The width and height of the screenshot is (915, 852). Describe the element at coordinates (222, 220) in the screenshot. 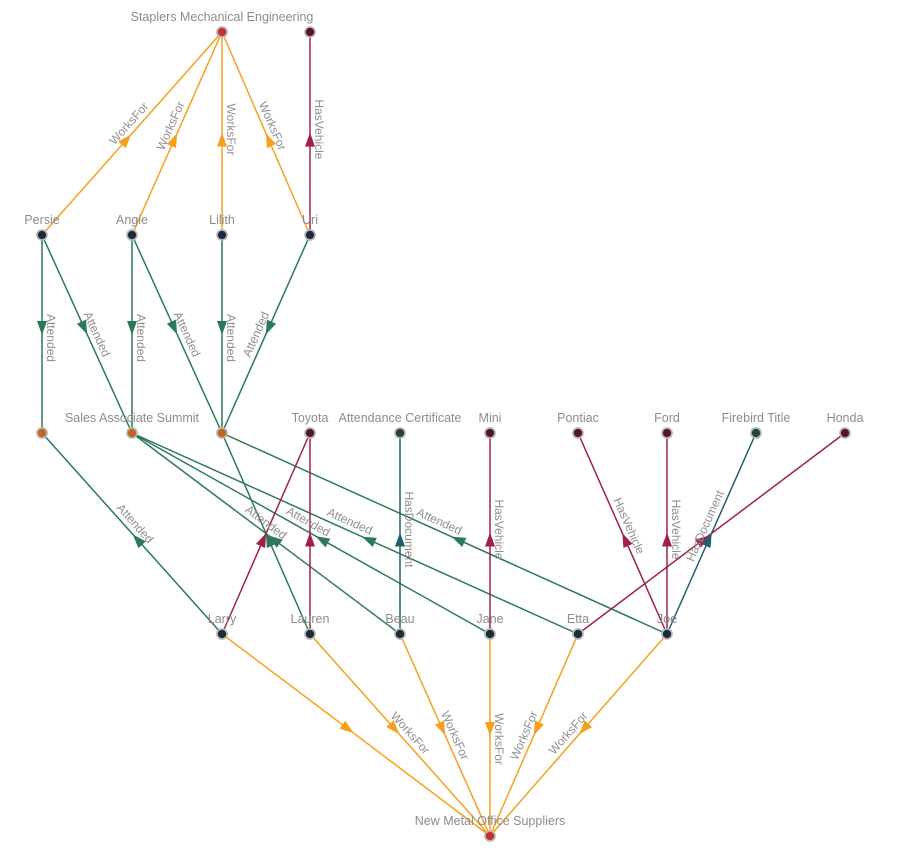

I see `node-label-lilith: Lilith` at that location.